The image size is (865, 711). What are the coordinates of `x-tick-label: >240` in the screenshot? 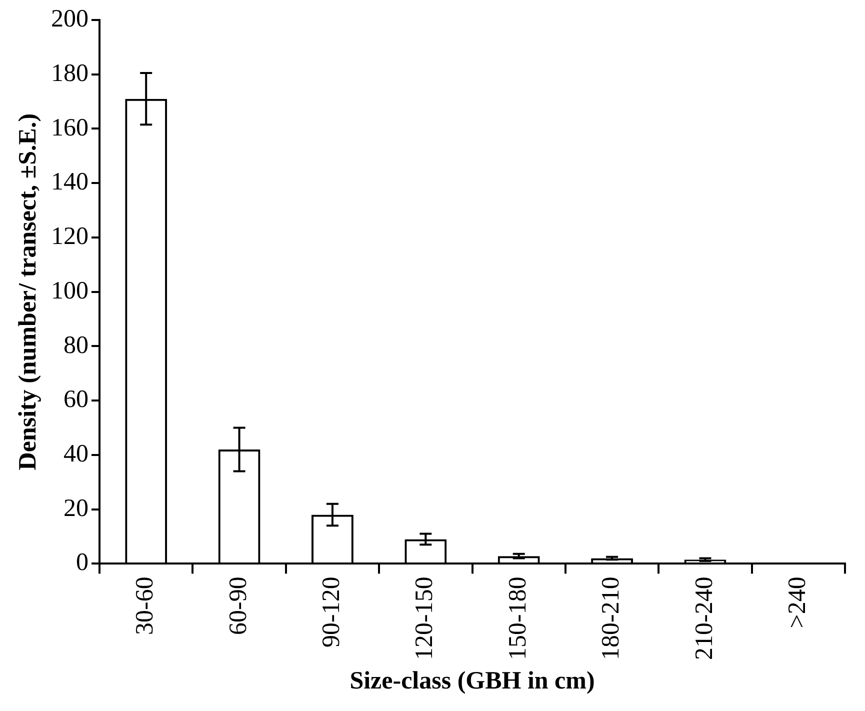 It's located at (797, 602).